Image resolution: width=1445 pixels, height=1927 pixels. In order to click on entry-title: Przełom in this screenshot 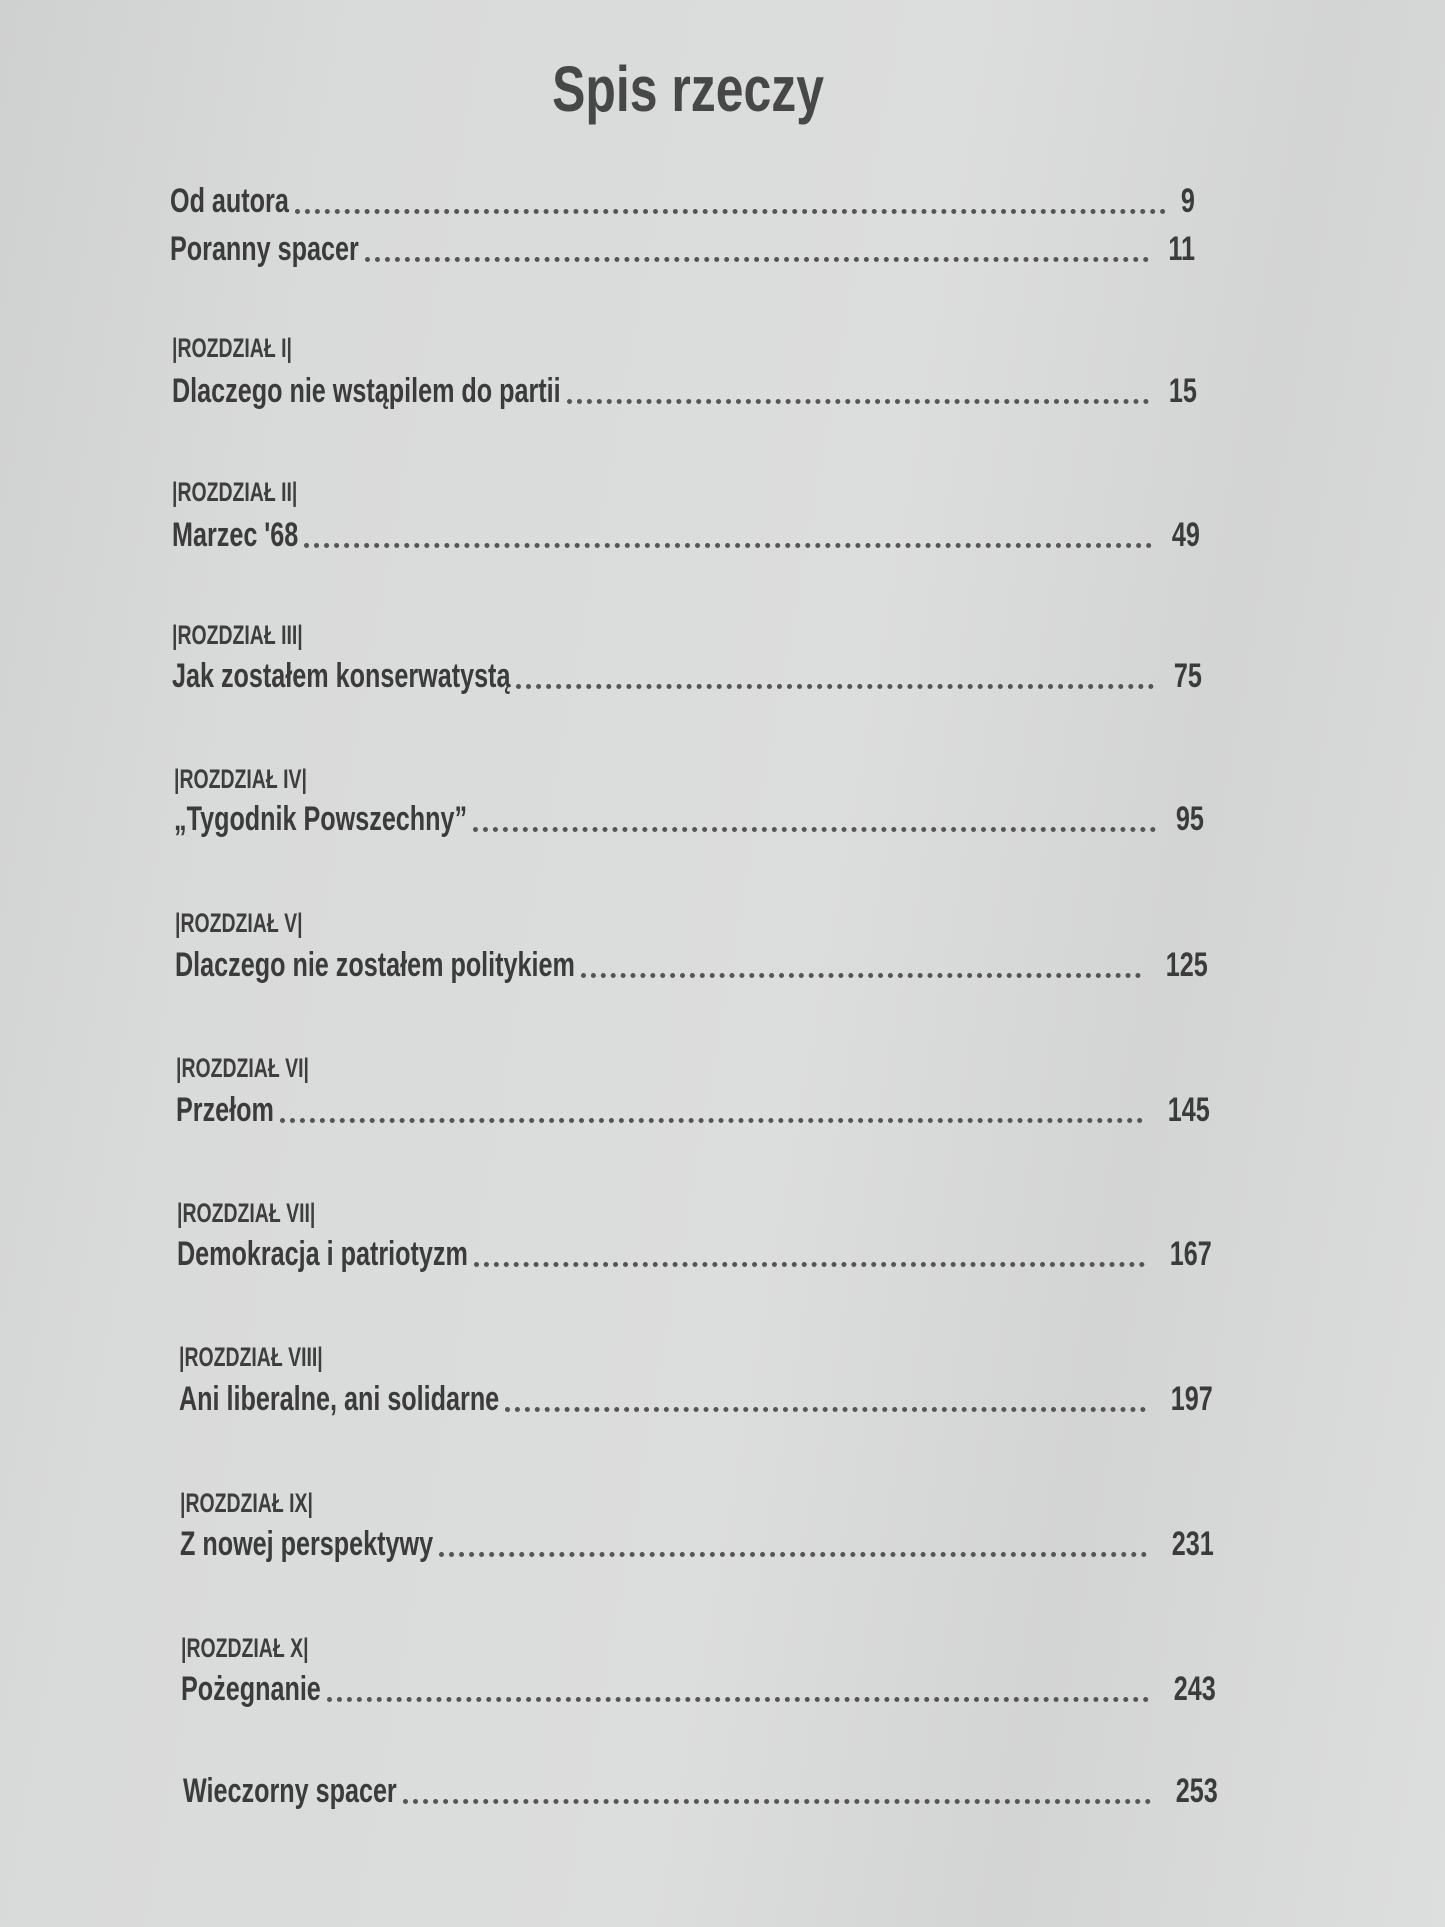, I will do `click(225, 1110)`.